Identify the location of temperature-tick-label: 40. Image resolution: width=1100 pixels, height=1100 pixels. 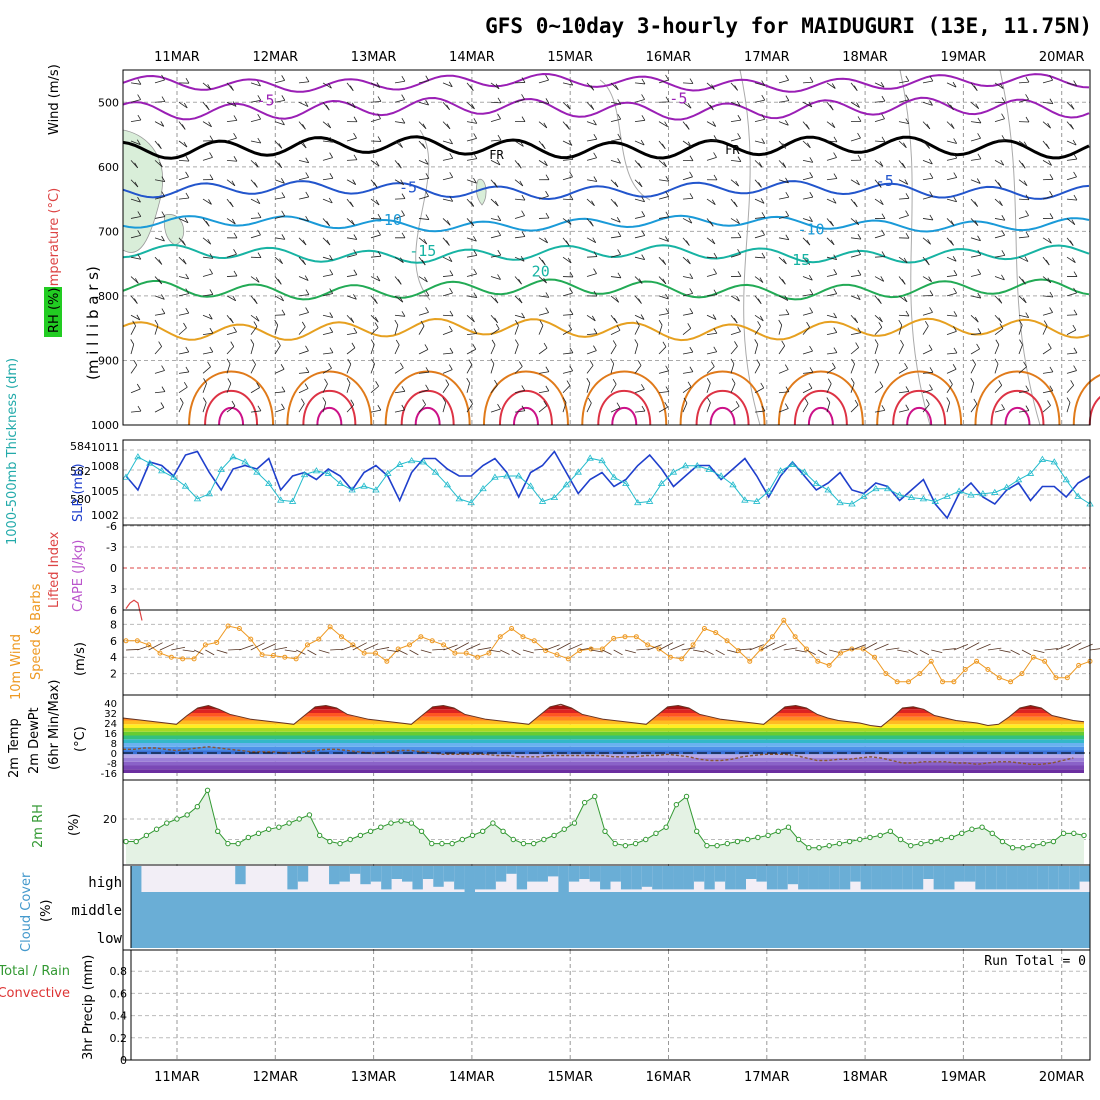
(110, 704).